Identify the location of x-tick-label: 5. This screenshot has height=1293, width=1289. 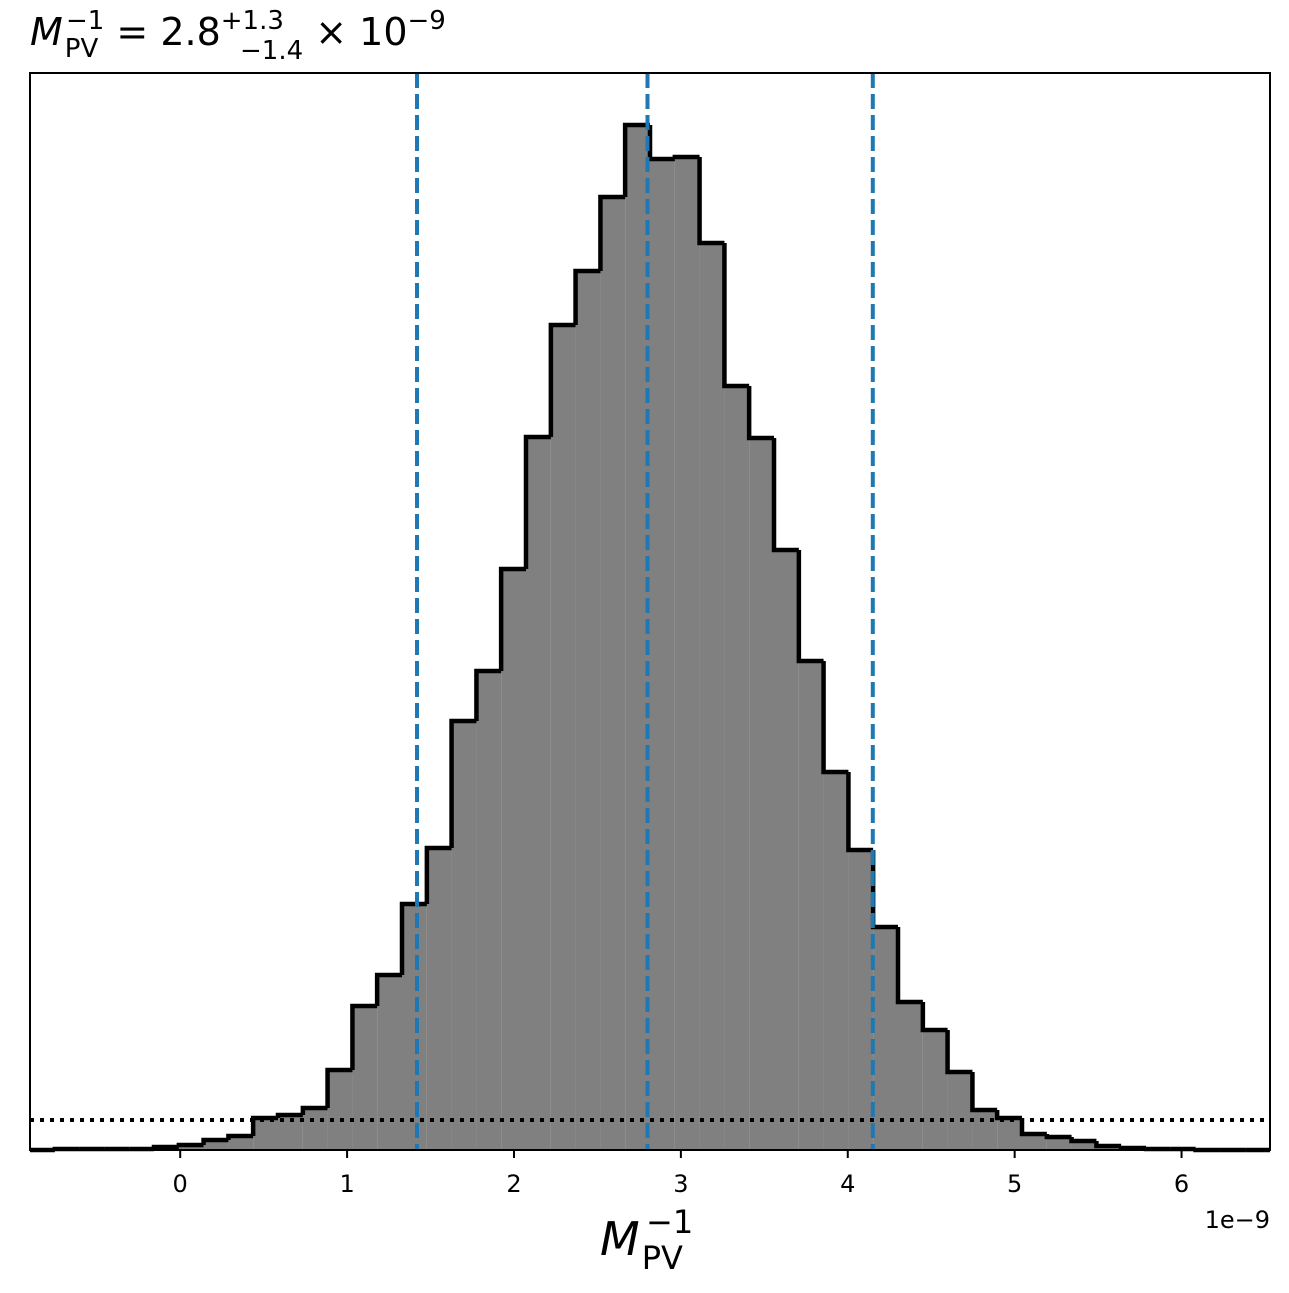
(1014, 1184).